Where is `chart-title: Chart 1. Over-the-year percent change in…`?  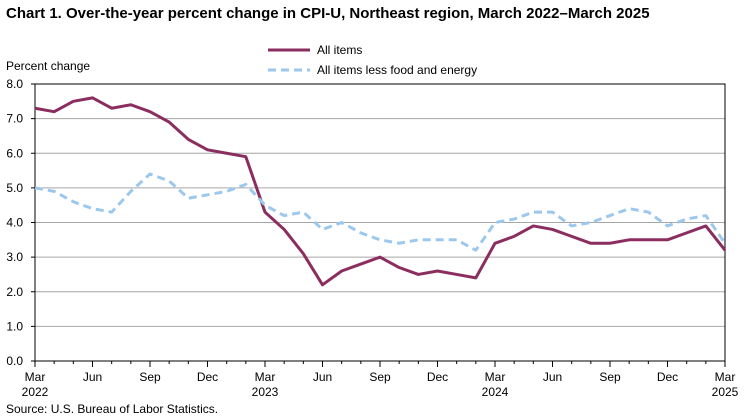 chart-title: Chart 1. Over-the-year percent change in… is located at coordinates (328, 13).